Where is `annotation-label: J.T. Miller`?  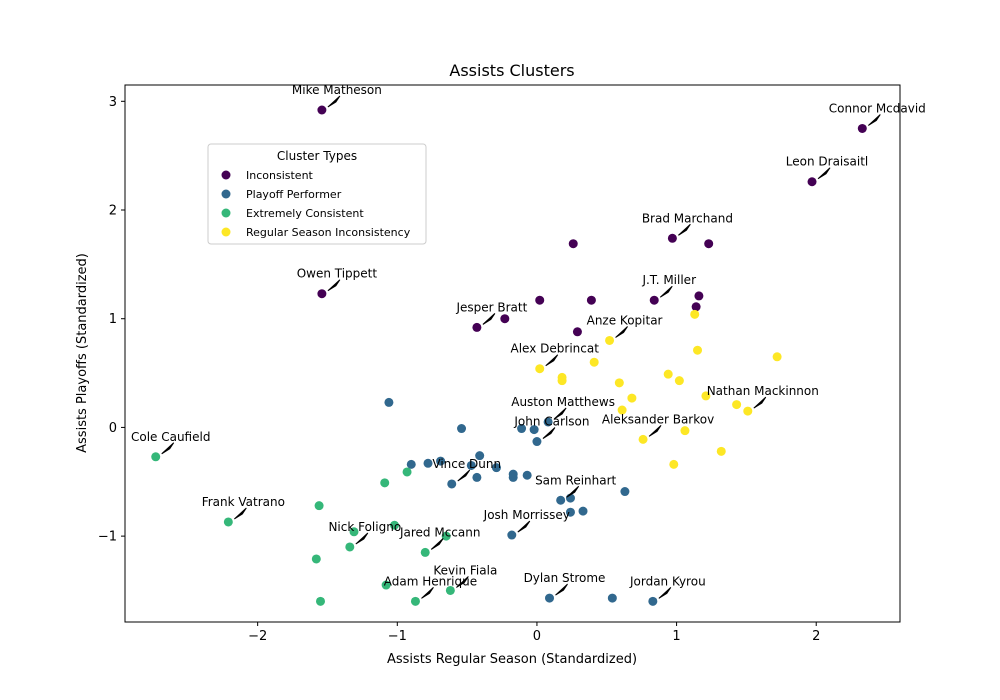 annotation-label: J.T. Miller is located at coordinates (668, 280).